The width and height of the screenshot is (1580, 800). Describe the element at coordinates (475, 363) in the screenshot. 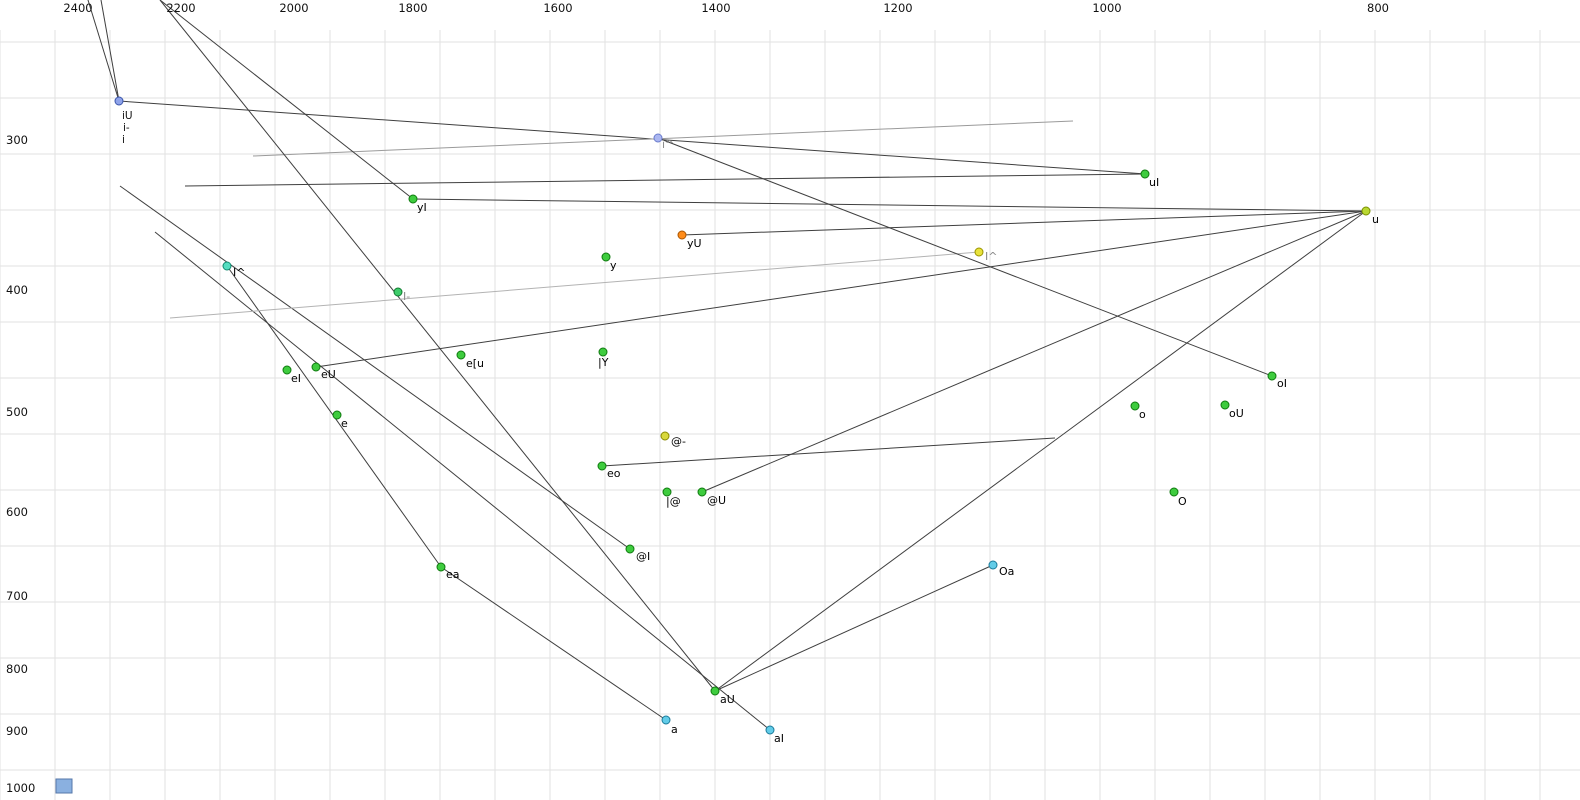

I see `vowel-label-e_u-11: e[u` at that location.